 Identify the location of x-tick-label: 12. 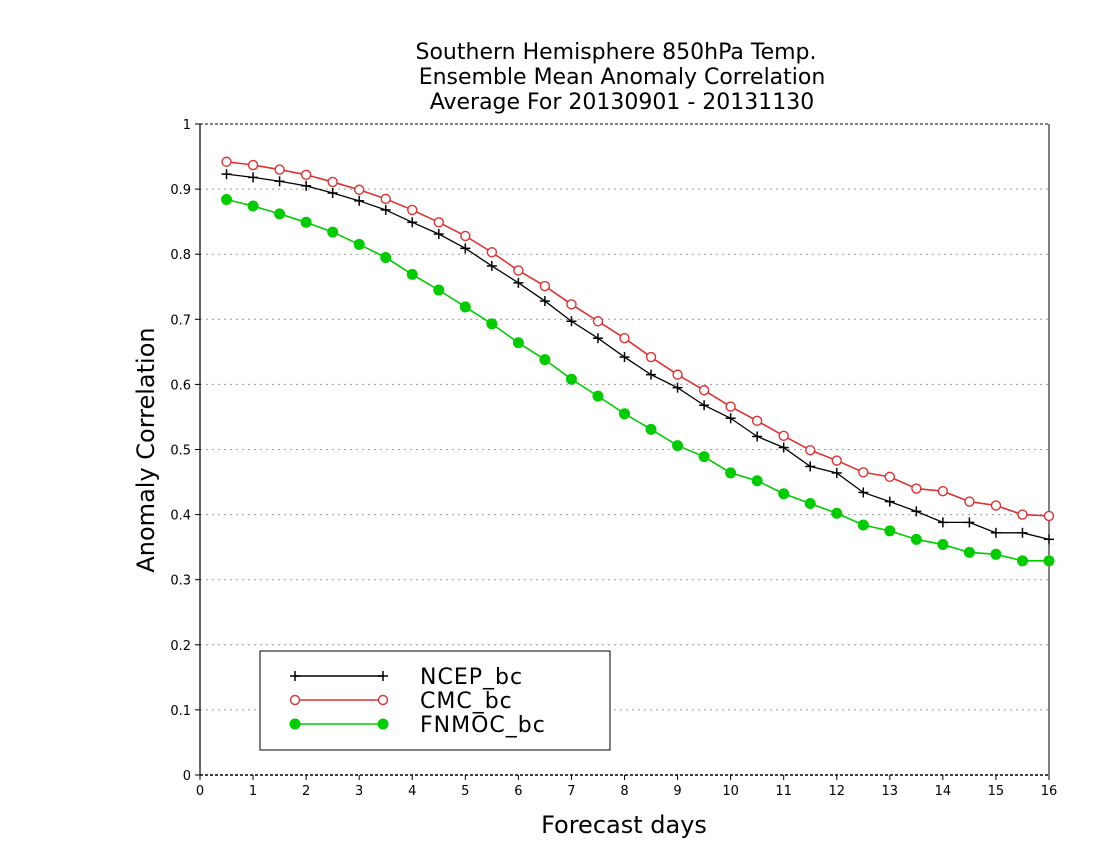
(836, 791).